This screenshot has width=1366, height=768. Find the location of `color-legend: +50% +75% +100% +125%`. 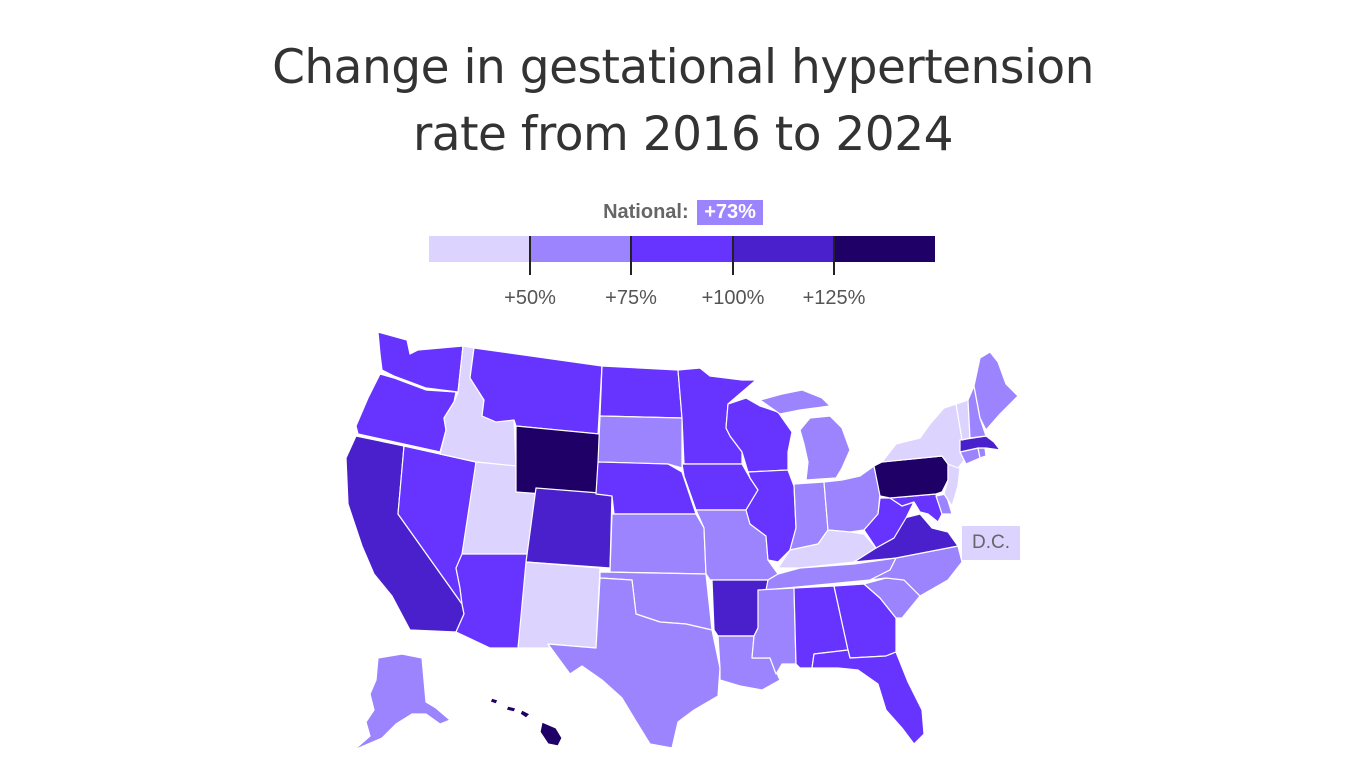

color-legend: +50% +75% +100% +125% is located at coordinates (682, 272).